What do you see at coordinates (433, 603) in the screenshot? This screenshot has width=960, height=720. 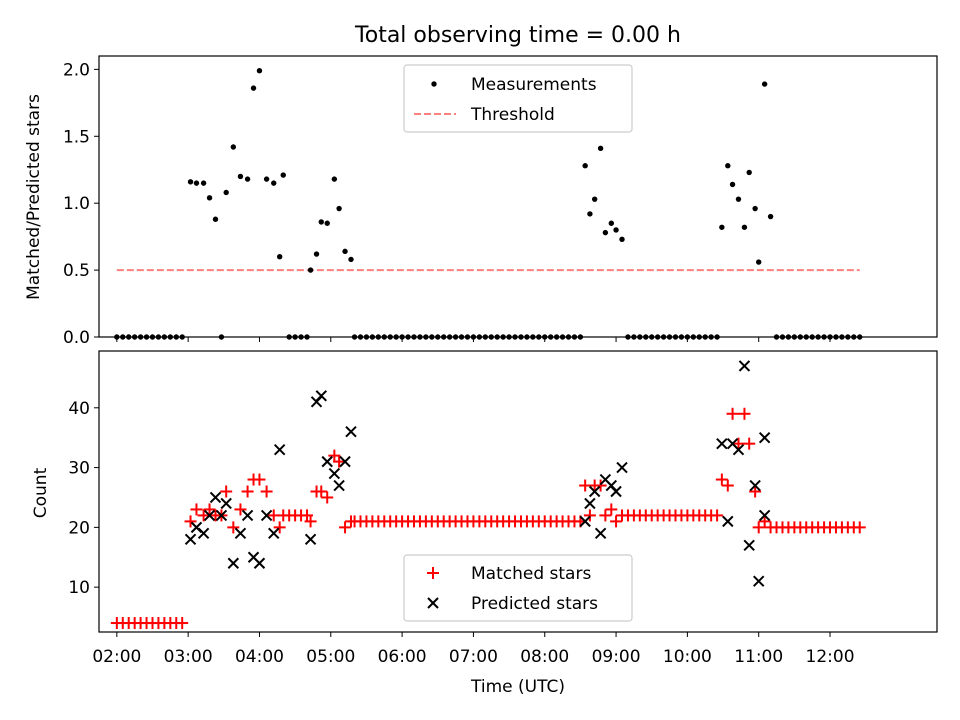 I see `legend-predicted-marker` at bounding box center [433, 603].